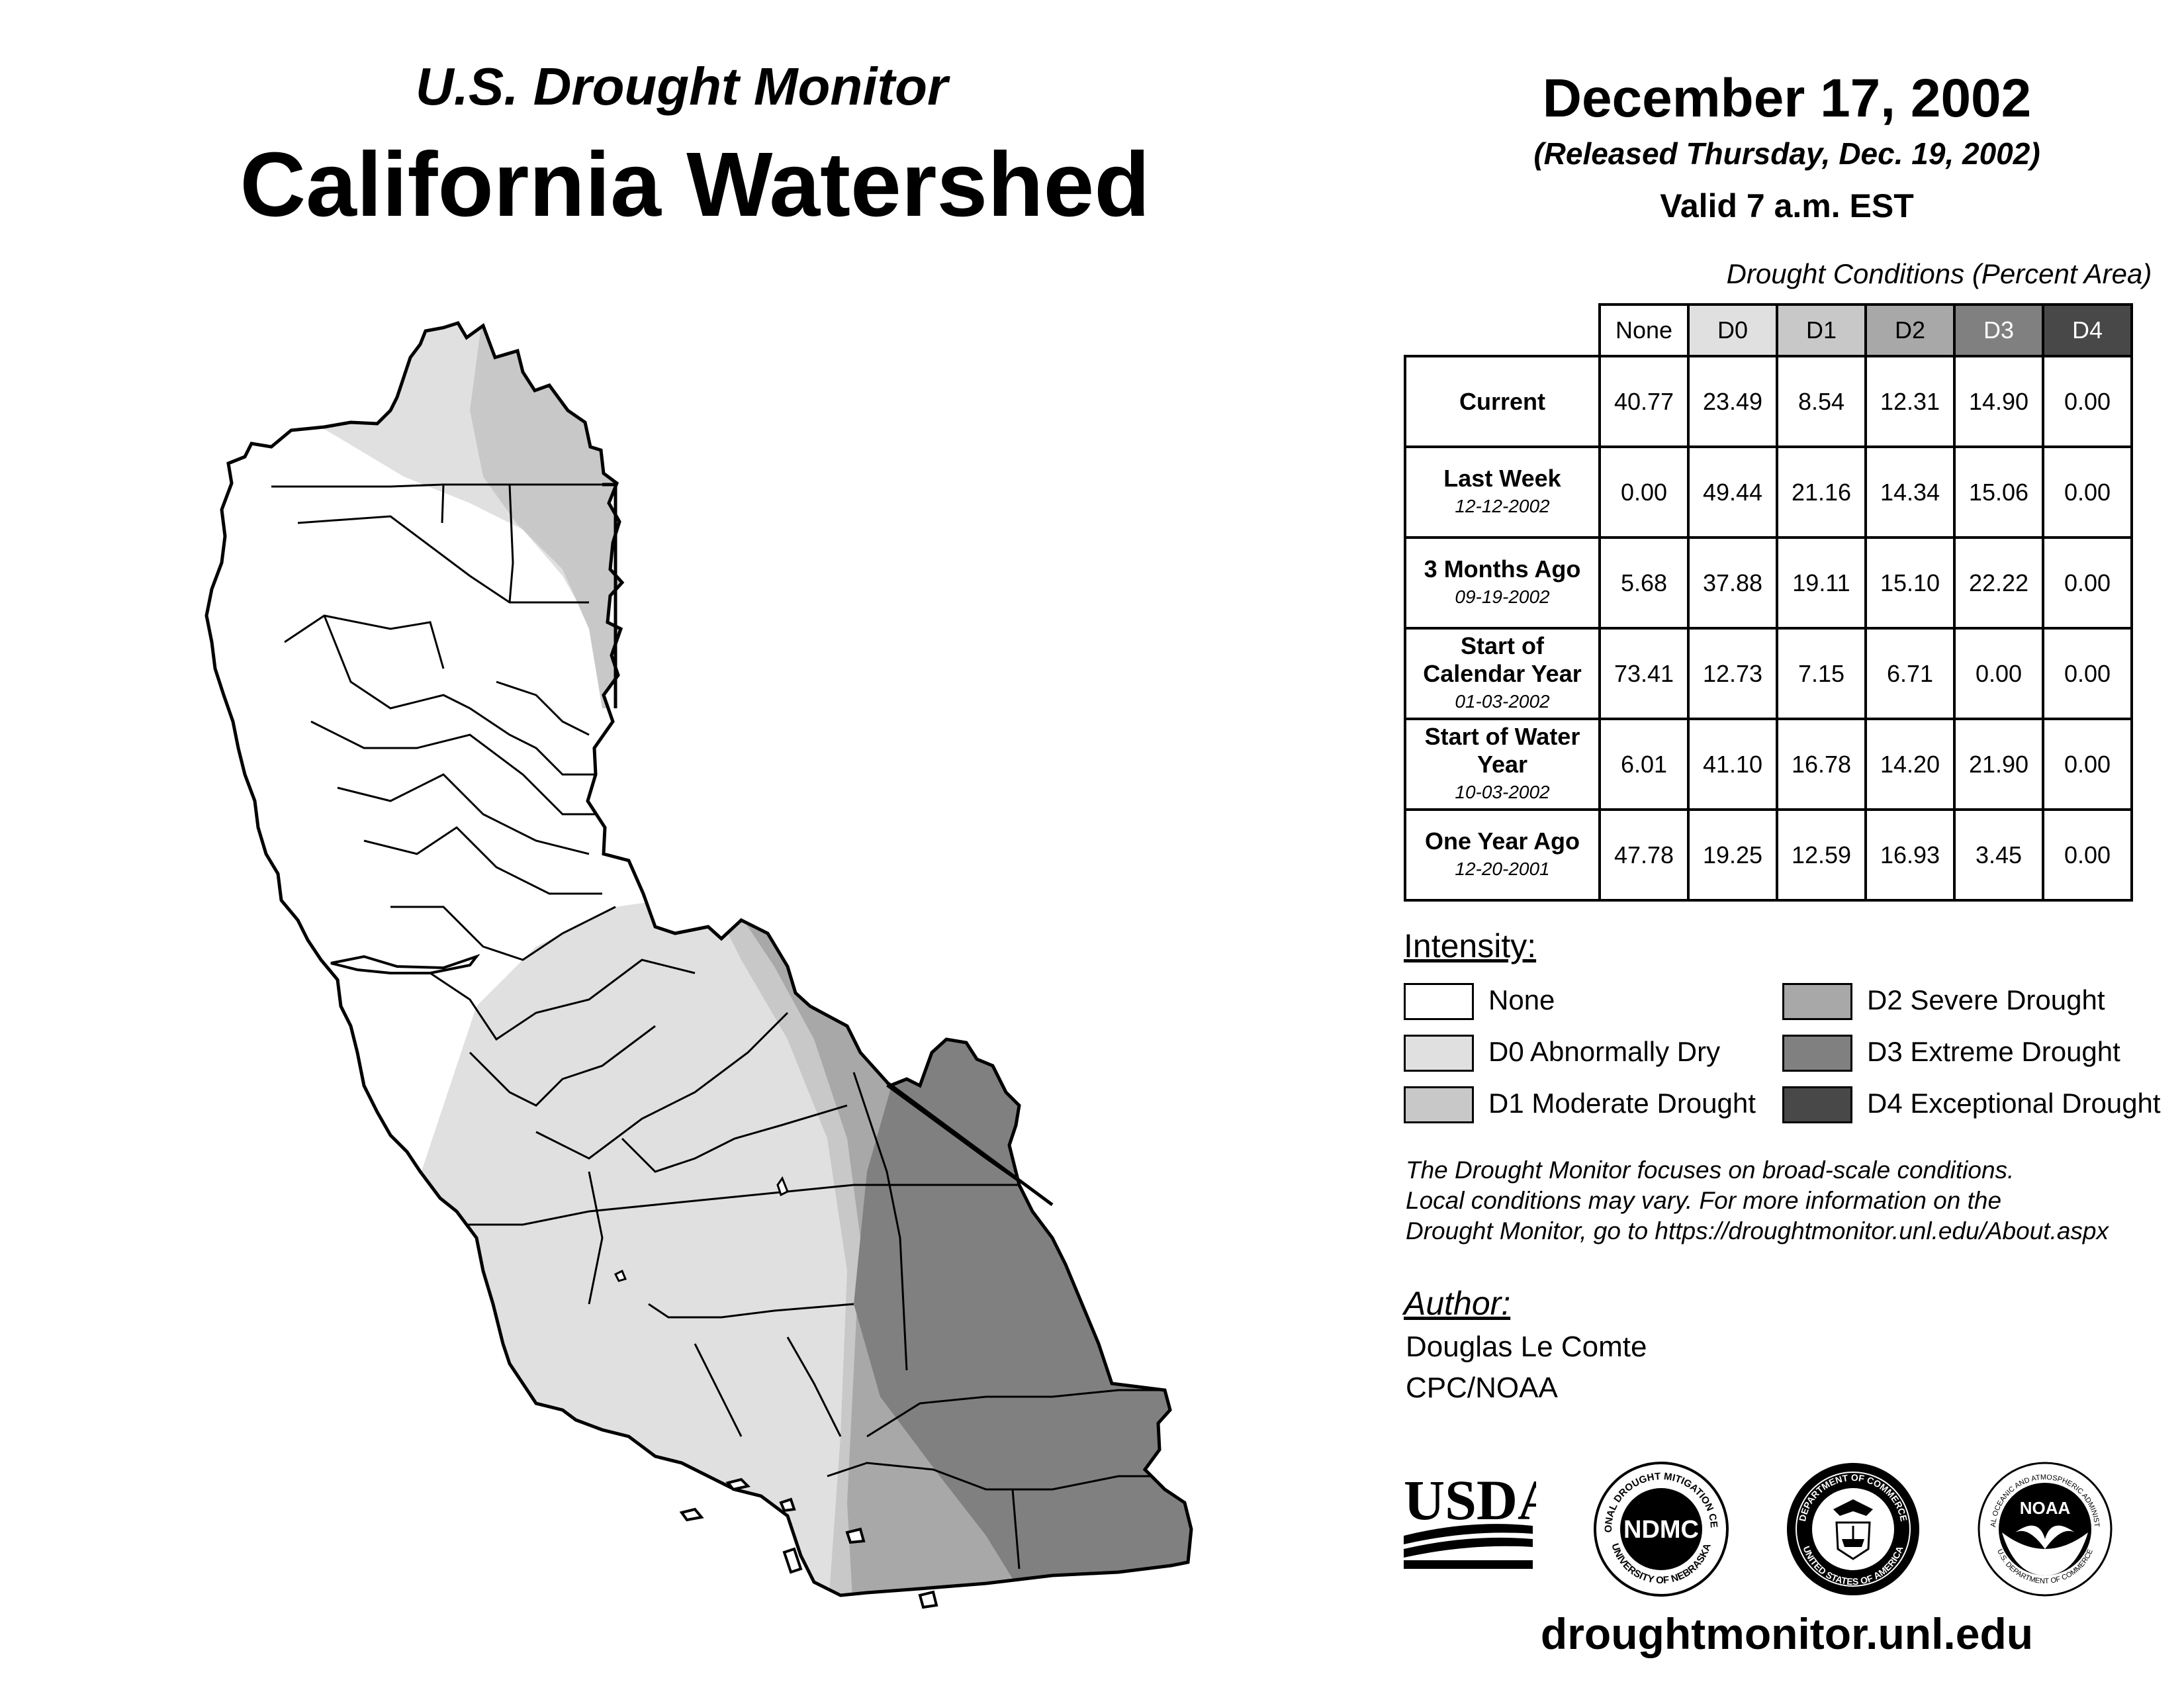 The height and width of the screenshot is (1688, 2184). What do you see at coordinates (1644, 673) in the screenshot?
I see `table-cell: 73.41` at bounding box center [1644, 673].